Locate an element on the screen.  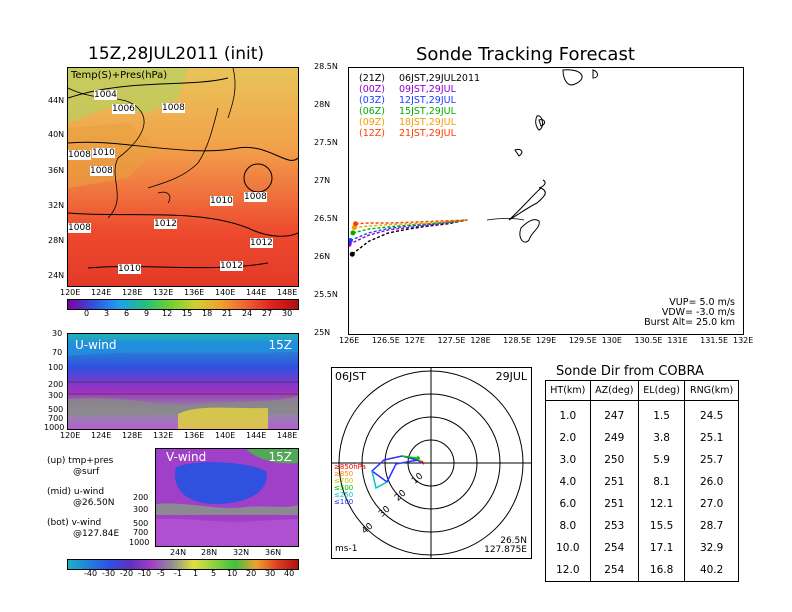
pressure-tick: 1000 is located at coordinates (139, 542).